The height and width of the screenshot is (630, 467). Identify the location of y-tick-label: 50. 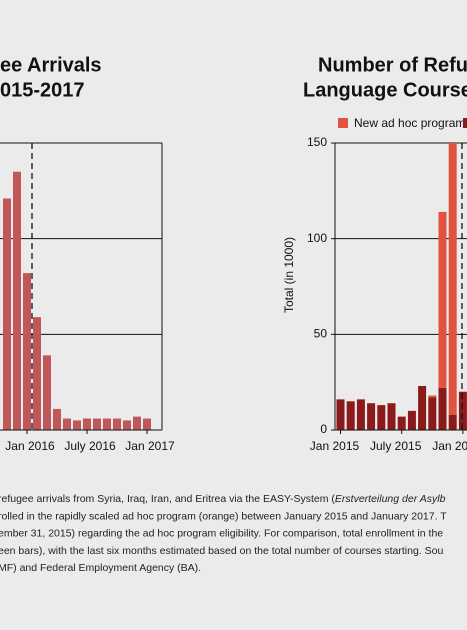
(321, 334).